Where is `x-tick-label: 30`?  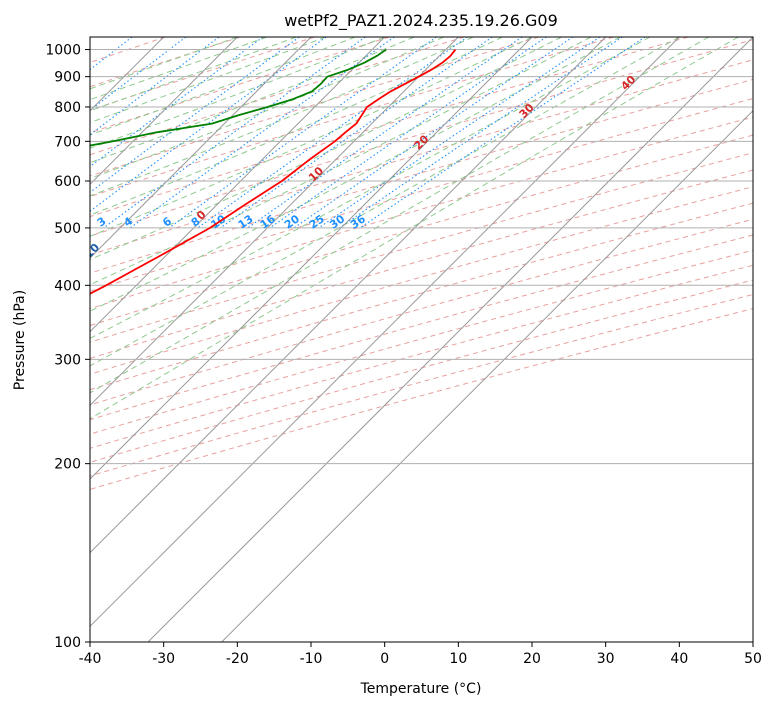
x-tick-label: 30 is located at coordinates (606, 659).